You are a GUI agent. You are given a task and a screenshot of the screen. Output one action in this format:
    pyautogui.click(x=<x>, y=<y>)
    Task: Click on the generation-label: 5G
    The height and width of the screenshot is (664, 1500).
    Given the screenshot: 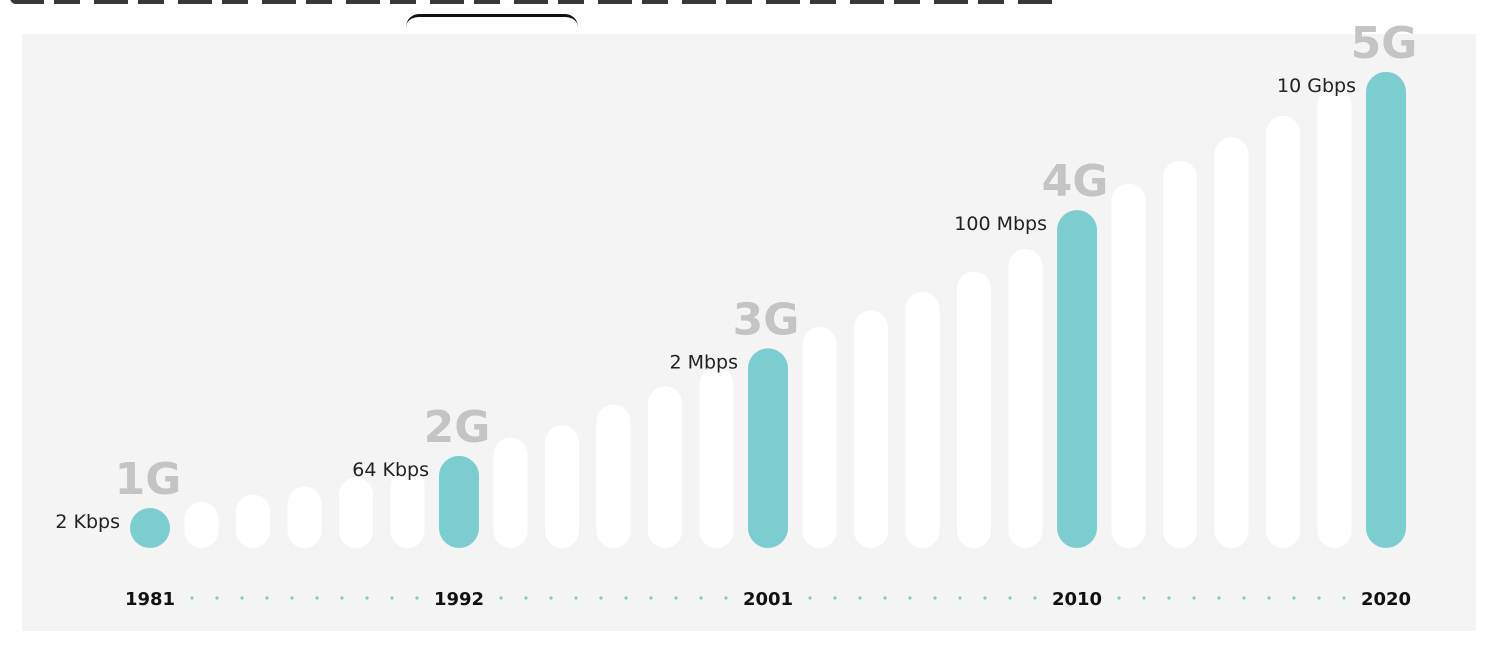 What is the action you would take?
    pyautogui.click(x=1384, y=43)
    